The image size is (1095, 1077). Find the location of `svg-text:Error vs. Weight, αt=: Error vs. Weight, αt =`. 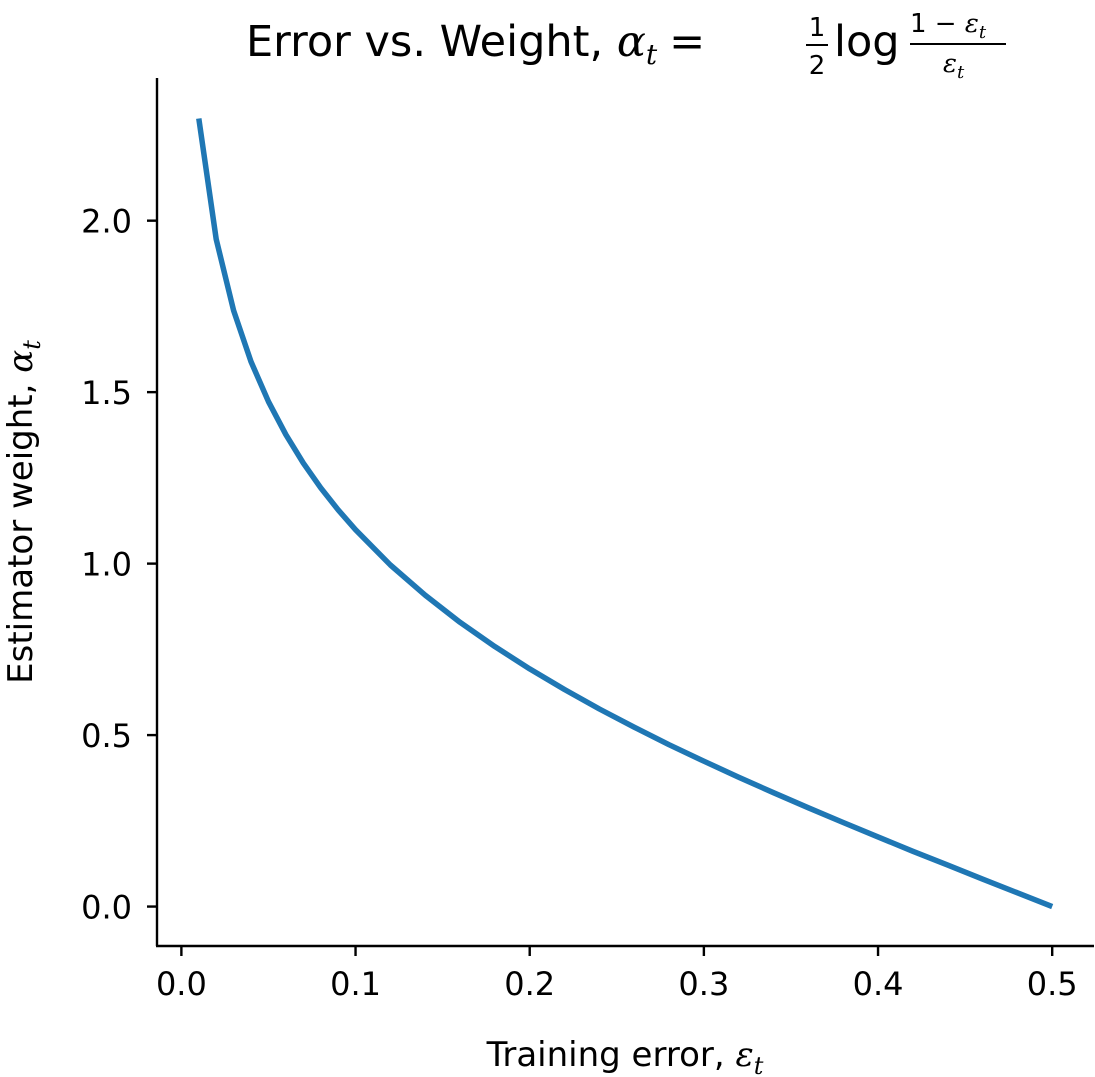

svg-text:Error vs. Weight, αt=: Error vs. Weight, αt = is located at coordinates (475, 44).